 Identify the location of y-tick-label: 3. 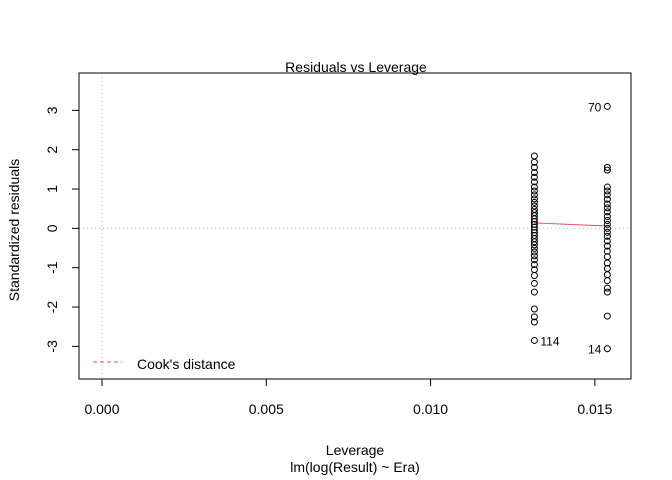
(52, 110).